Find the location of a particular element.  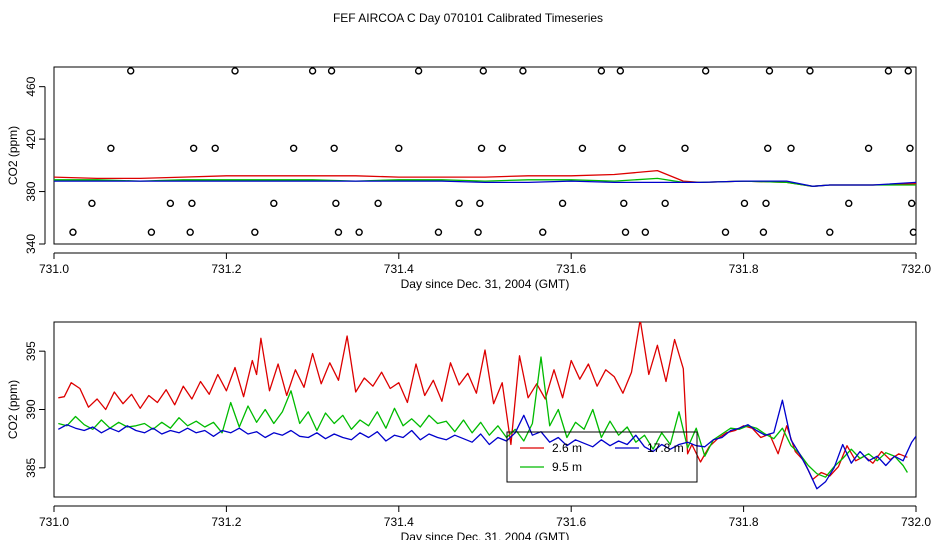

y-tick-label: 390 is located at coordinates (31, 409).